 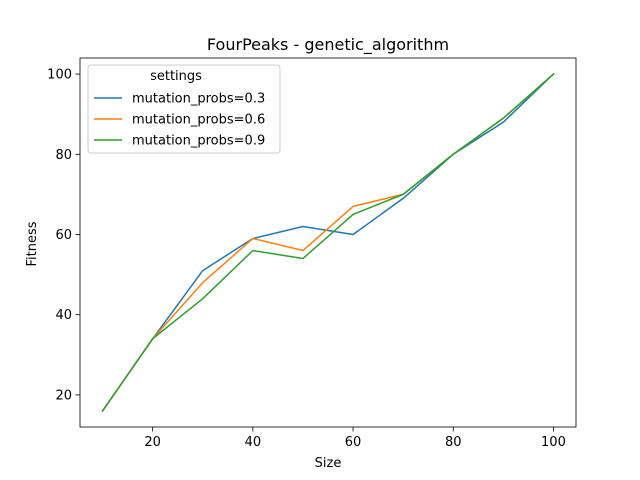 I want to click on x-tick-label: 80, so click(x=453, y=442).